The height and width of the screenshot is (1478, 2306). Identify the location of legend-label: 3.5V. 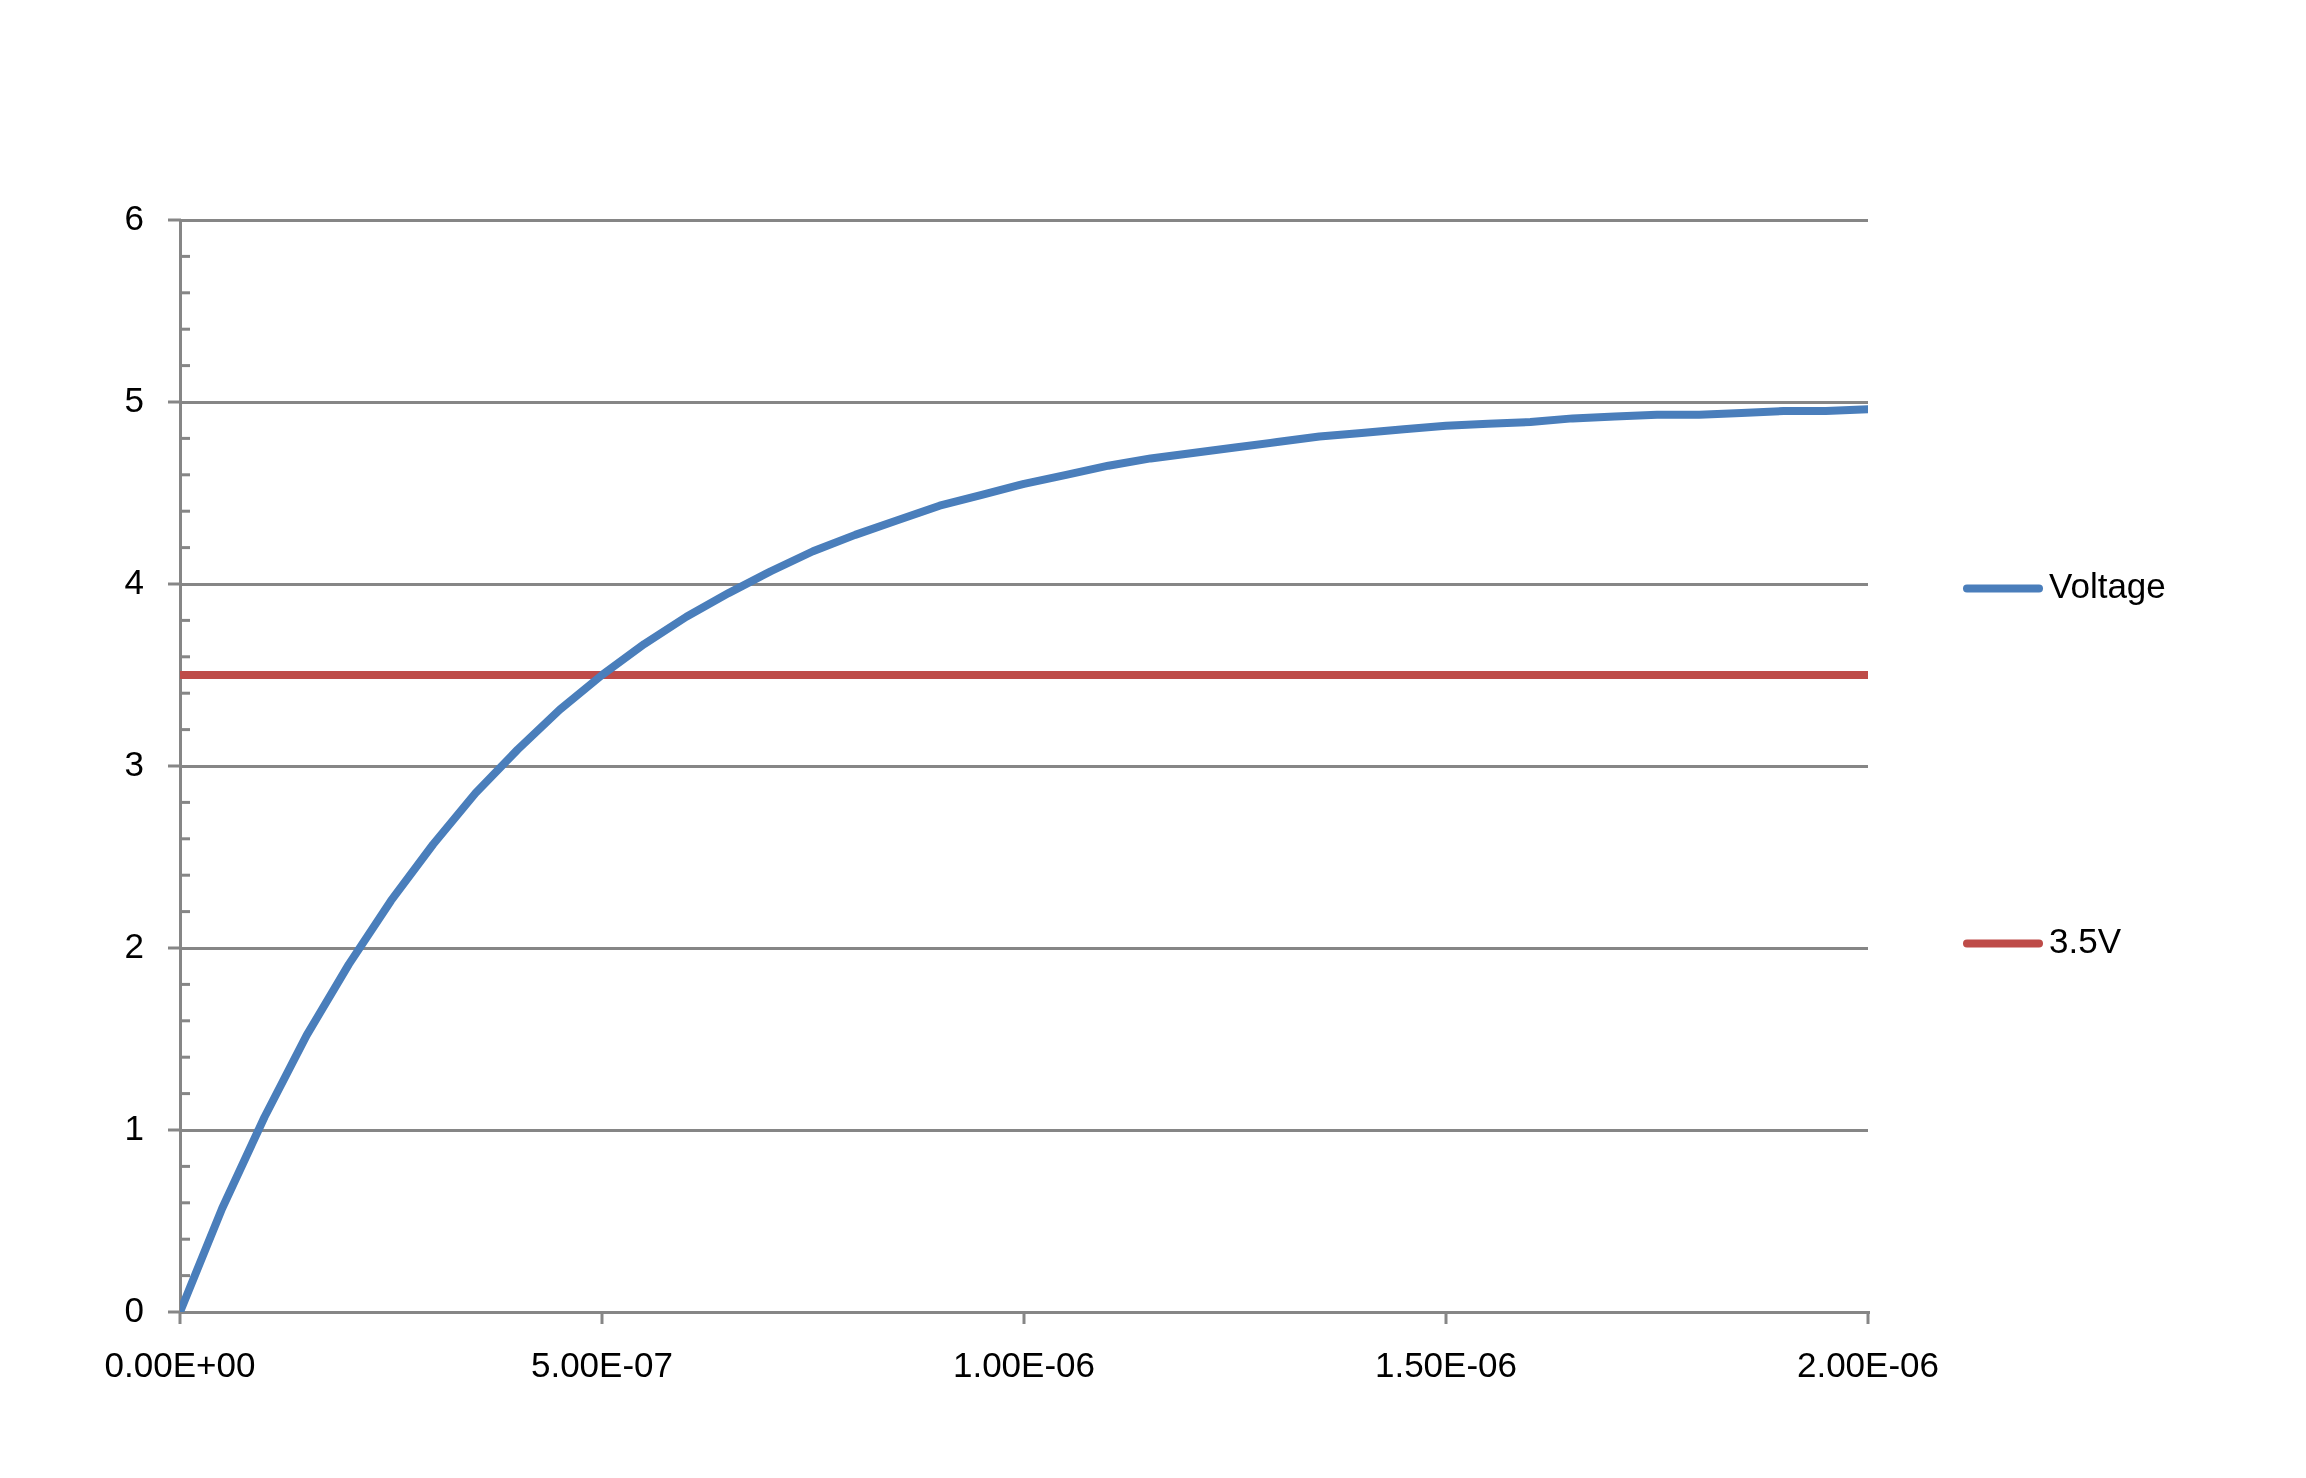
(2085, 941).